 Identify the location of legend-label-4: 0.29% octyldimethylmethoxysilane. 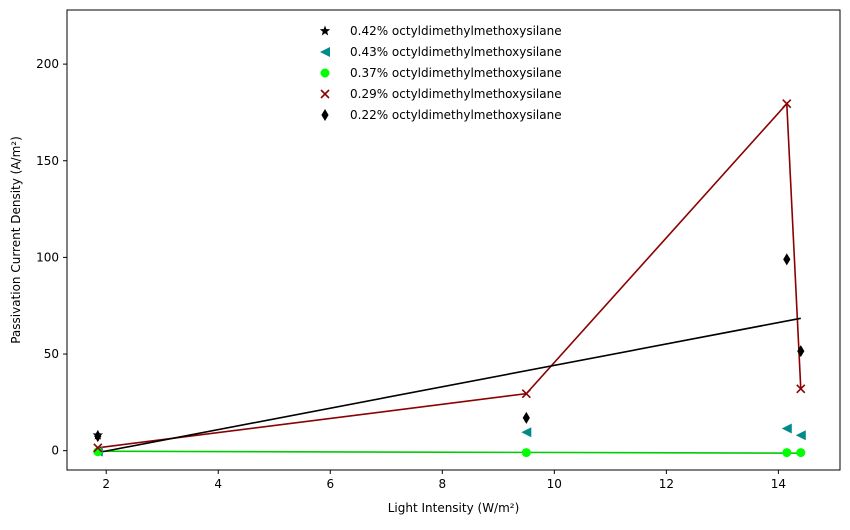
(456, 94).